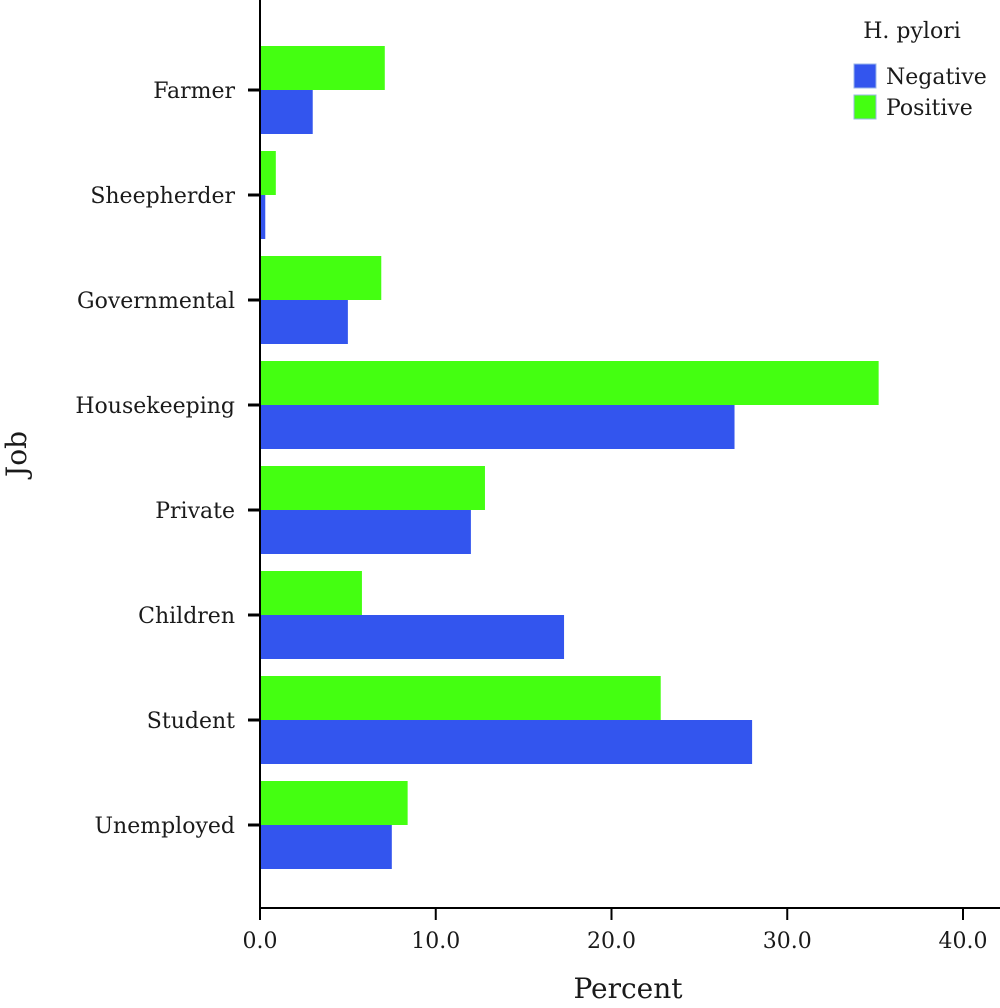 The image size is (1000, 1008). Describe the element at coordinates (155, 406) in the screenshot. I see `y-tick-label: Housekeeping` at that location.